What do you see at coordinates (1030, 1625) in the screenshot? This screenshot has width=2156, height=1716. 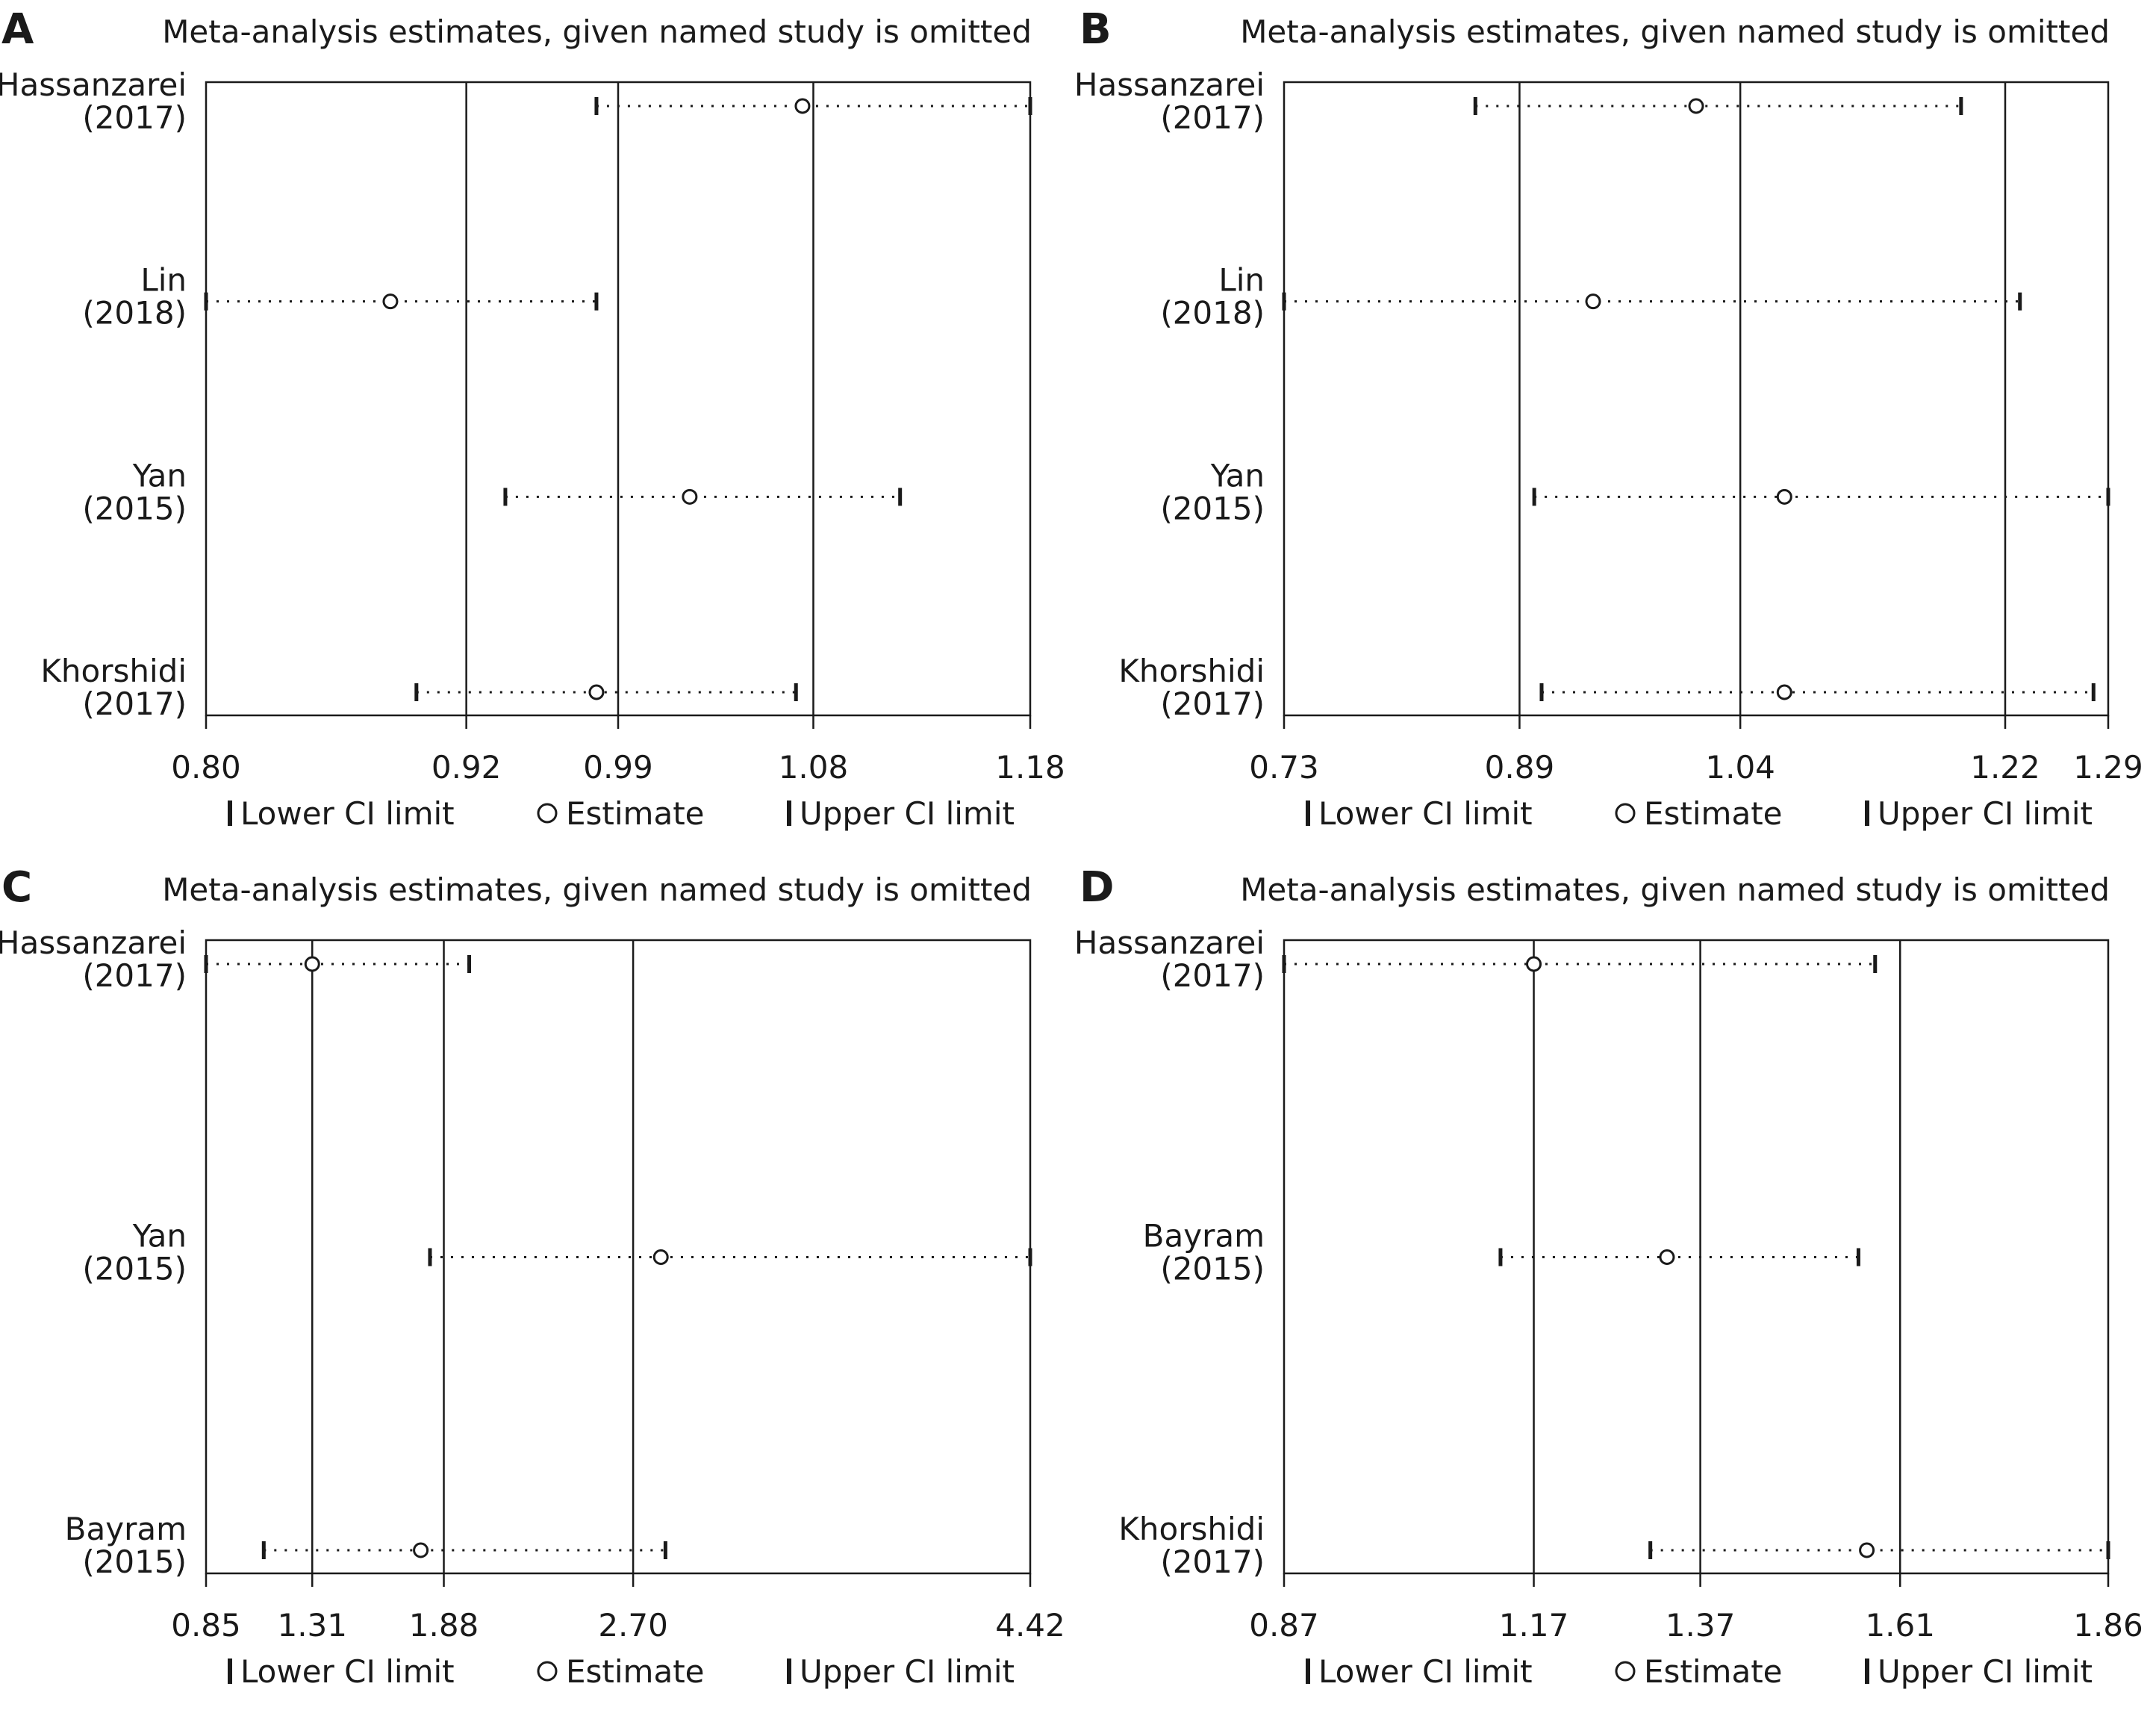 I see `x-tick-label: 4.42` at bounding box center [1030, 1625].